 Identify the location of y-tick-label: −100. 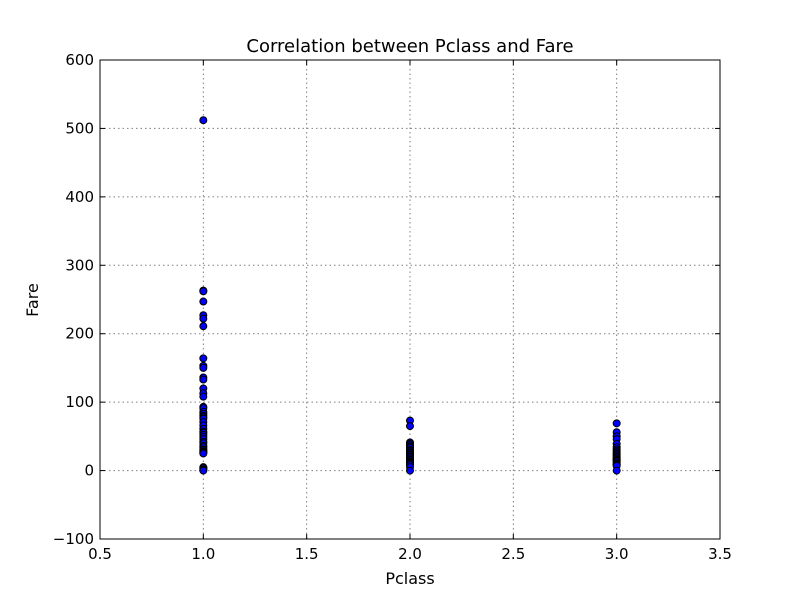
(73, 539).